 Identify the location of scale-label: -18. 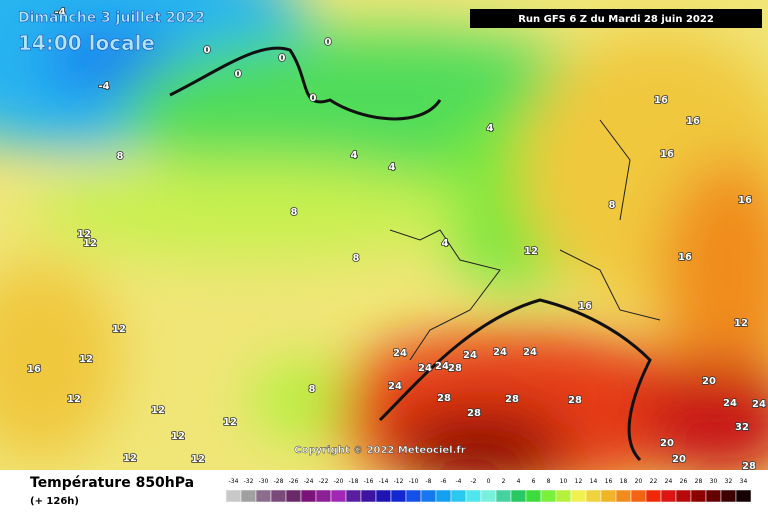
(354, 481).